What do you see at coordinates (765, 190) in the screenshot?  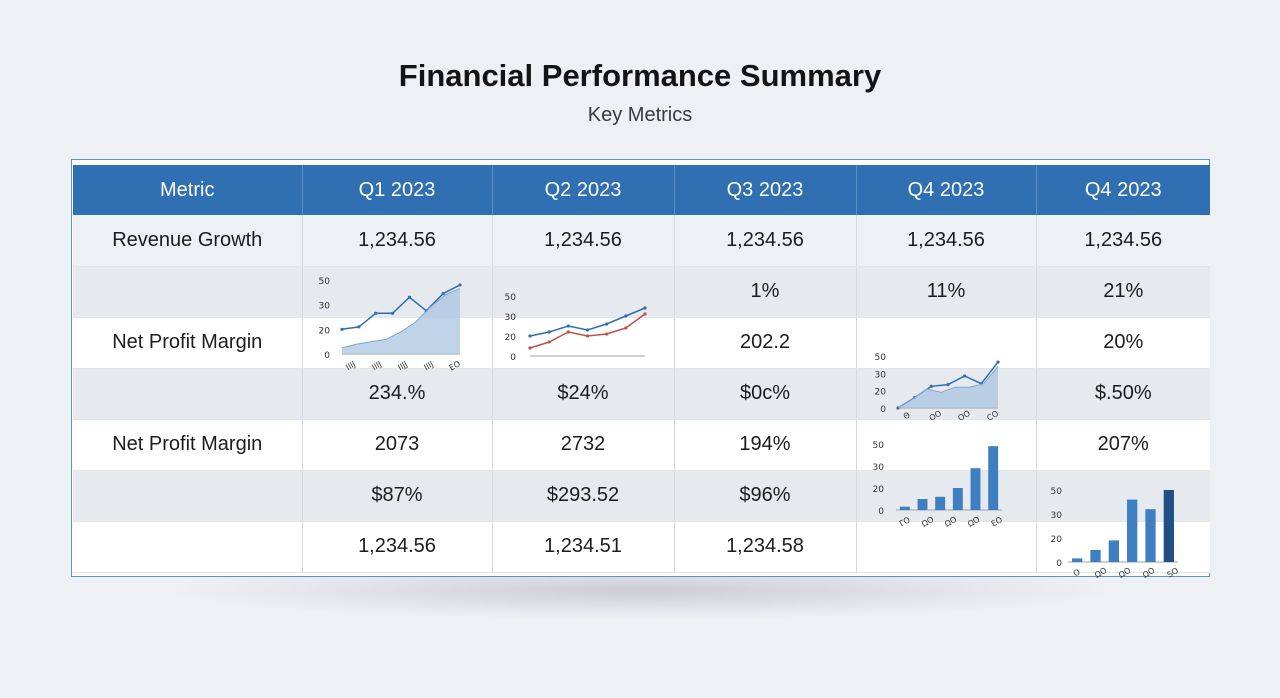 I see `column-header: Q3 2023` at bounding box center [765, 190].